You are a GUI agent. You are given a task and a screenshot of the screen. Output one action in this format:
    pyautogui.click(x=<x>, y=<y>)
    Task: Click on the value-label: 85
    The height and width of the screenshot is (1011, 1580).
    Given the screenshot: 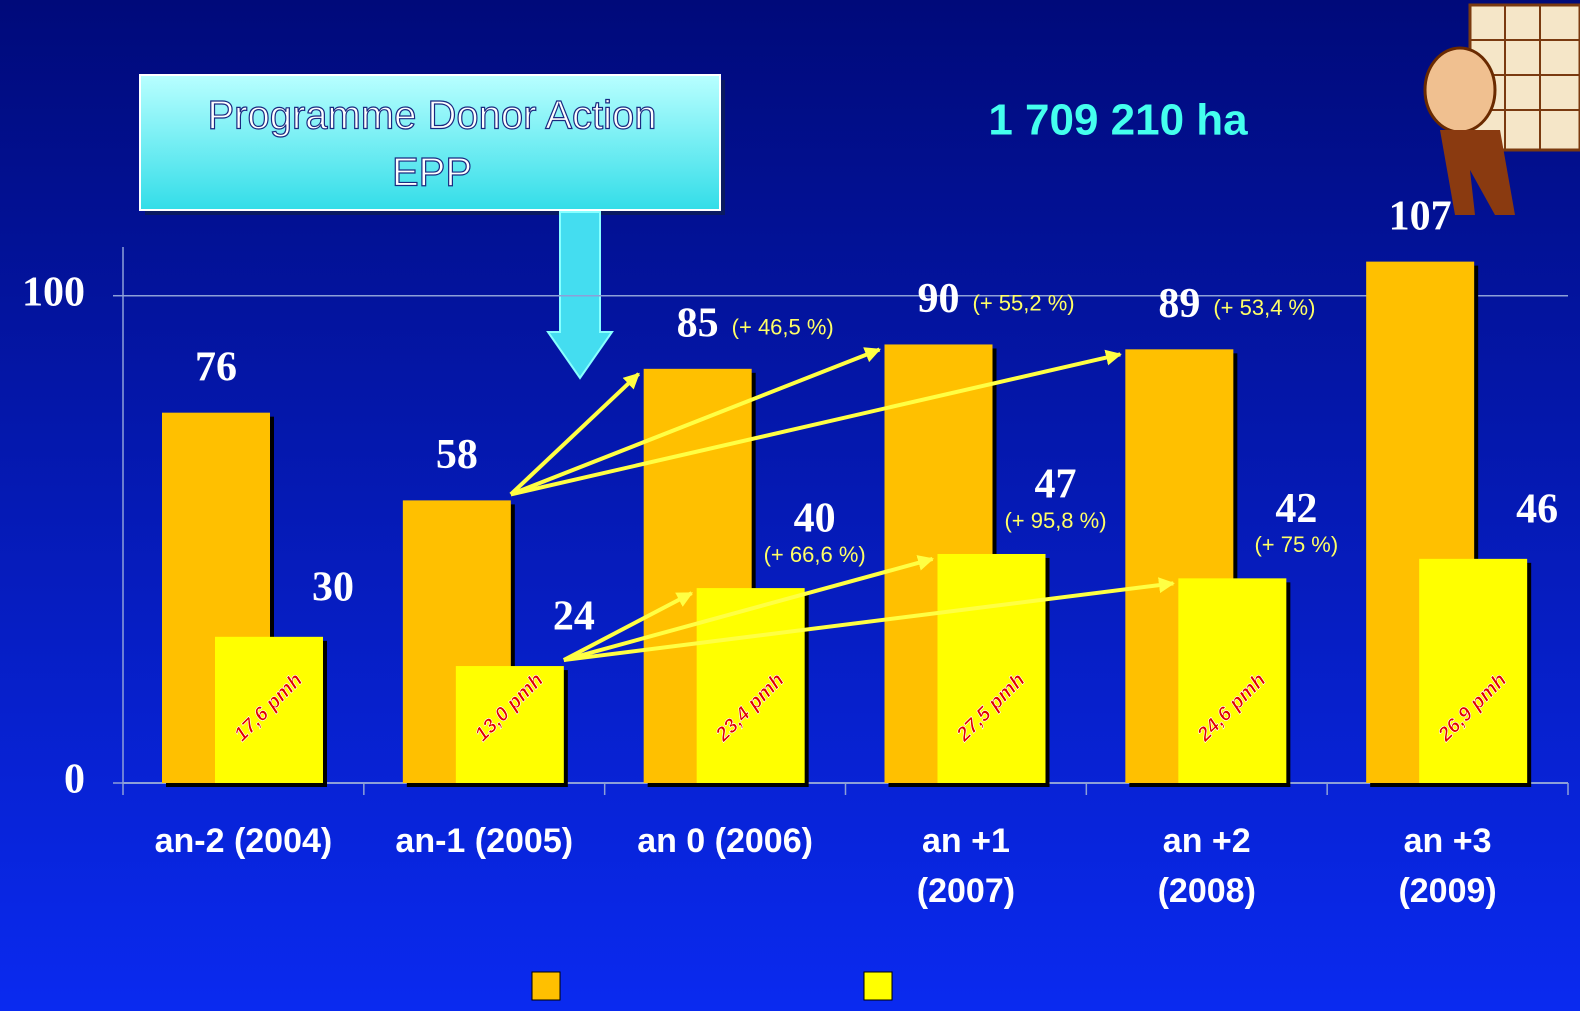 What is the action you would take?
    pyautogui.click(x=698, y=323)
    